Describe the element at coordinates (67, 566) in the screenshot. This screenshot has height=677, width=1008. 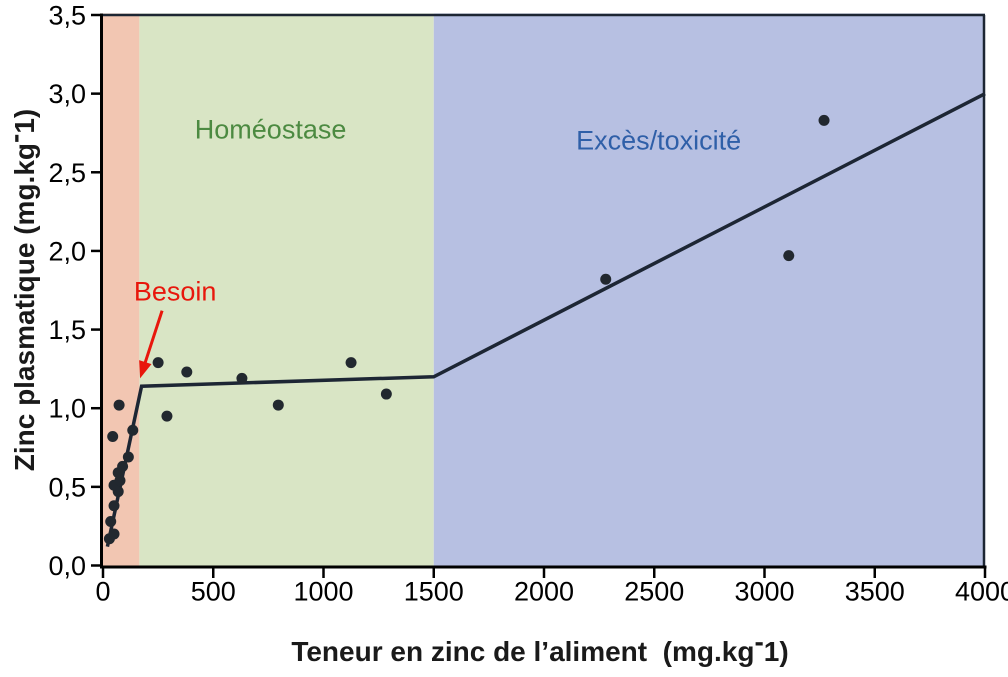
I see `y-tick-label: 0,0` at that location.